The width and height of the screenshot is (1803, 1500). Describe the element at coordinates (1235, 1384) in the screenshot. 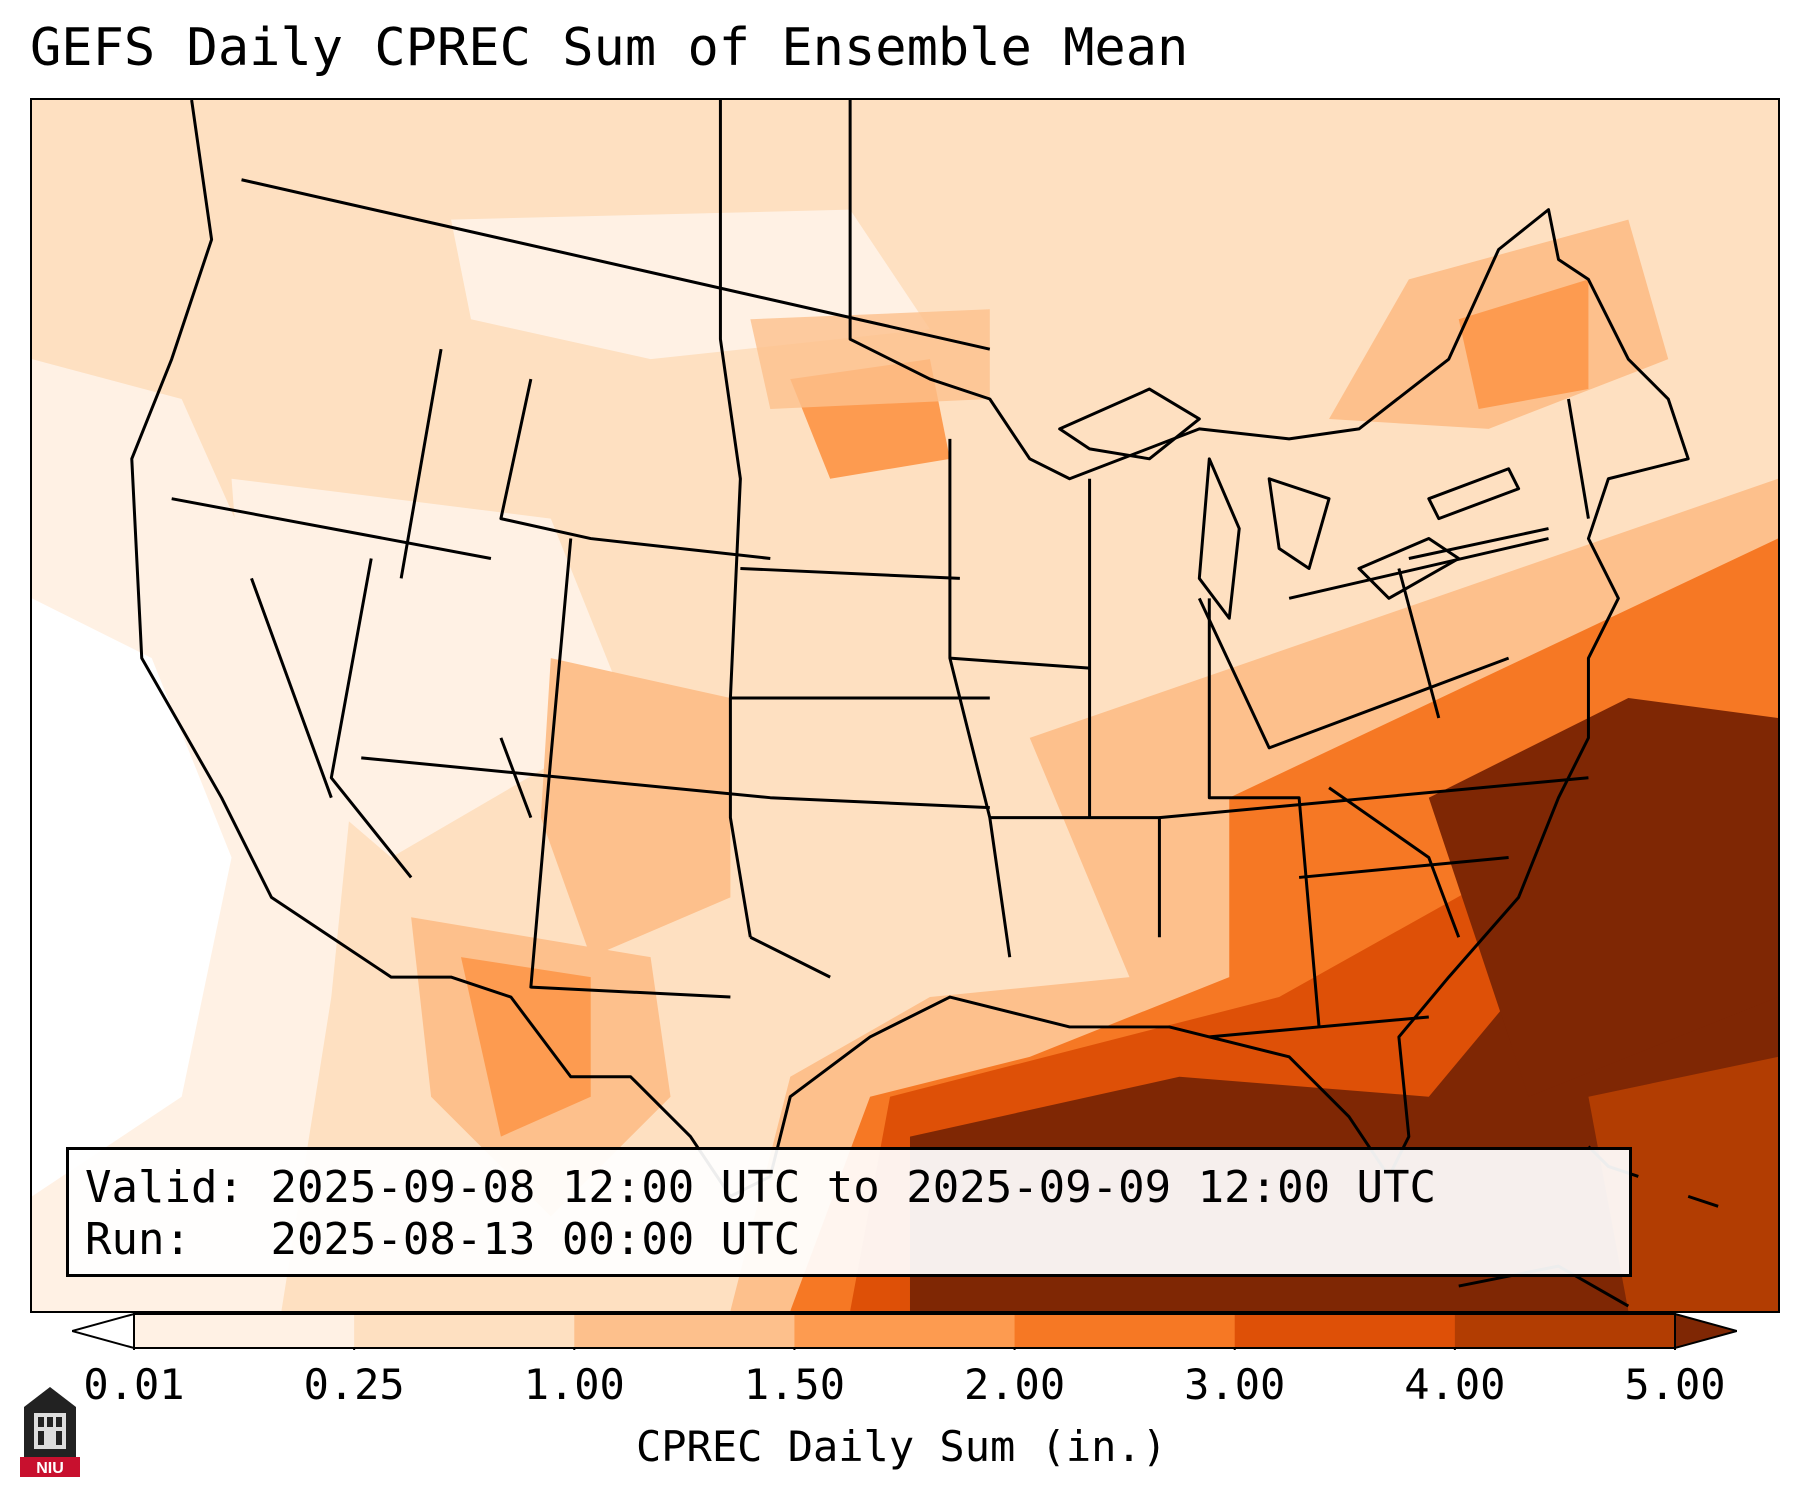

I see `colorbar-tick-label: 3.00` at that location.